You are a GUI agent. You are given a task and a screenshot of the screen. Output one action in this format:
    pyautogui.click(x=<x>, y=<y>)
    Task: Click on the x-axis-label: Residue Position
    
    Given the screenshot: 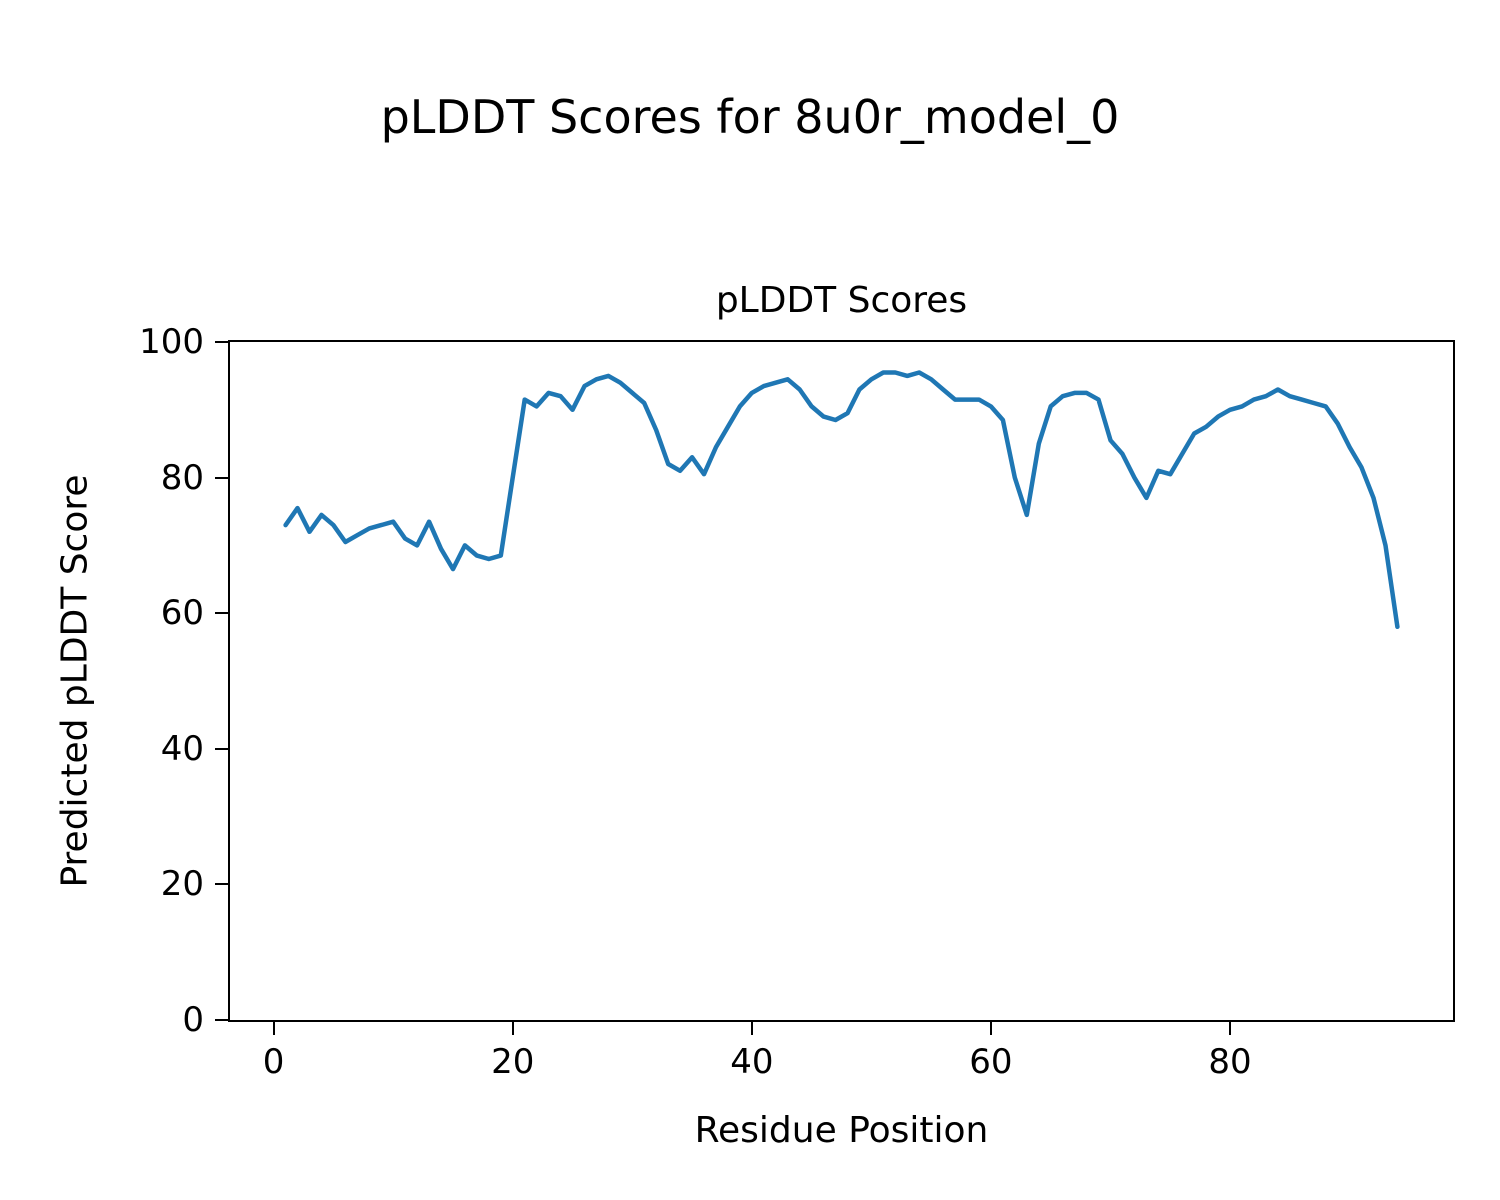 What is the action you would take?
    pyautogui.click(x=841, y=1130)
    